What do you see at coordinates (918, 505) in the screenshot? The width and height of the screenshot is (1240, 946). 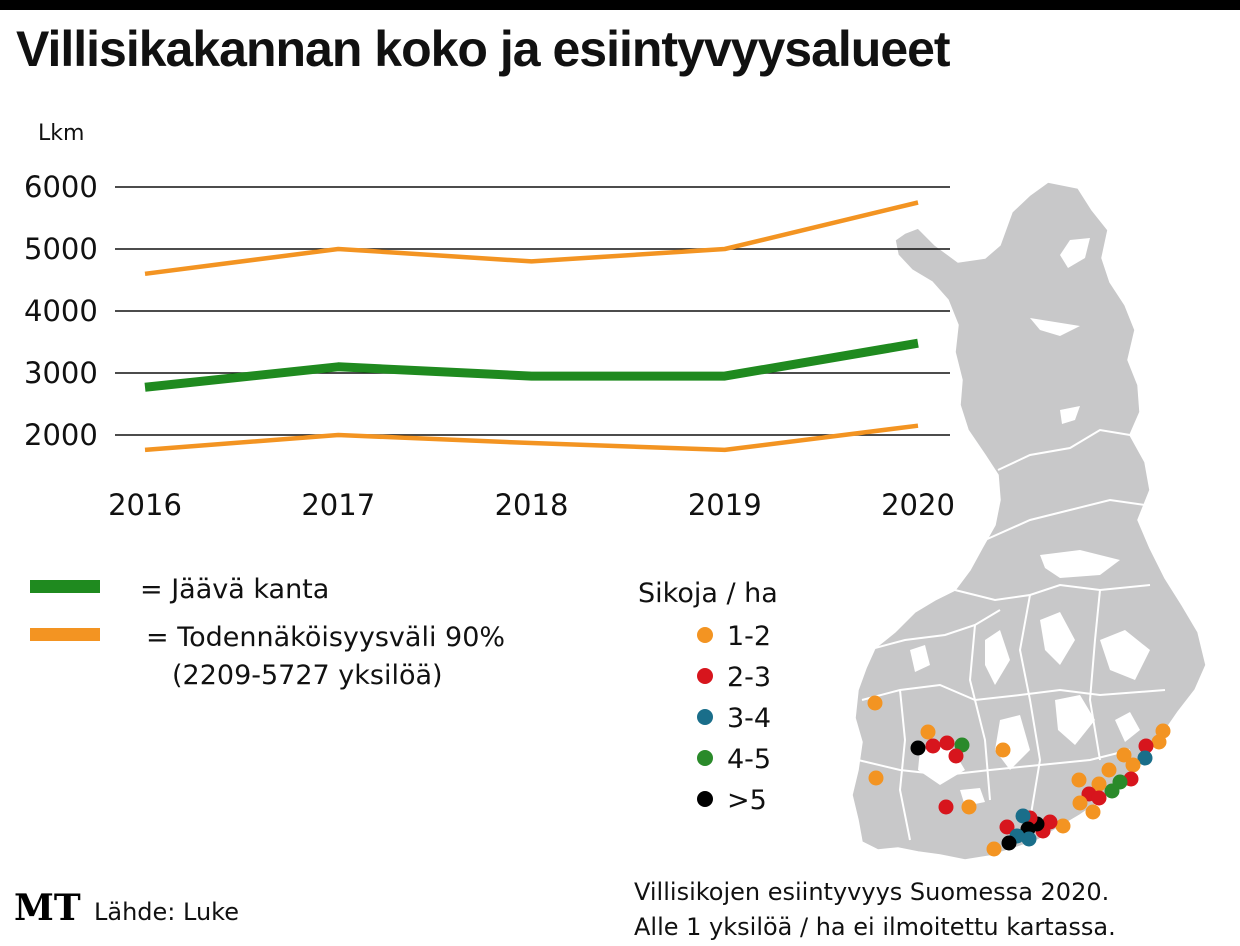 I see `x-tick-label: 2020` at bounding box center [918, 505].